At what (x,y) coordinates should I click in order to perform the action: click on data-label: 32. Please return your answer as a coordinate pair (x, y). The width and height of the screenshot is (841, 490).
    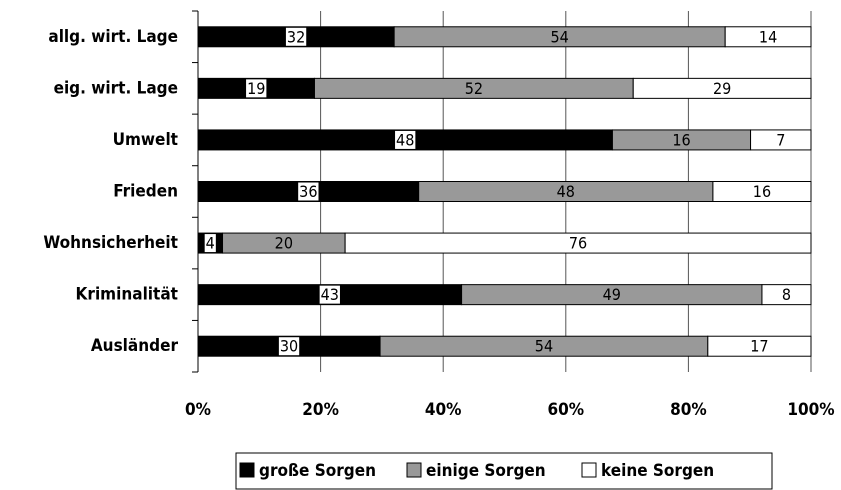
    Looking at the image, I should click on (296, 36).